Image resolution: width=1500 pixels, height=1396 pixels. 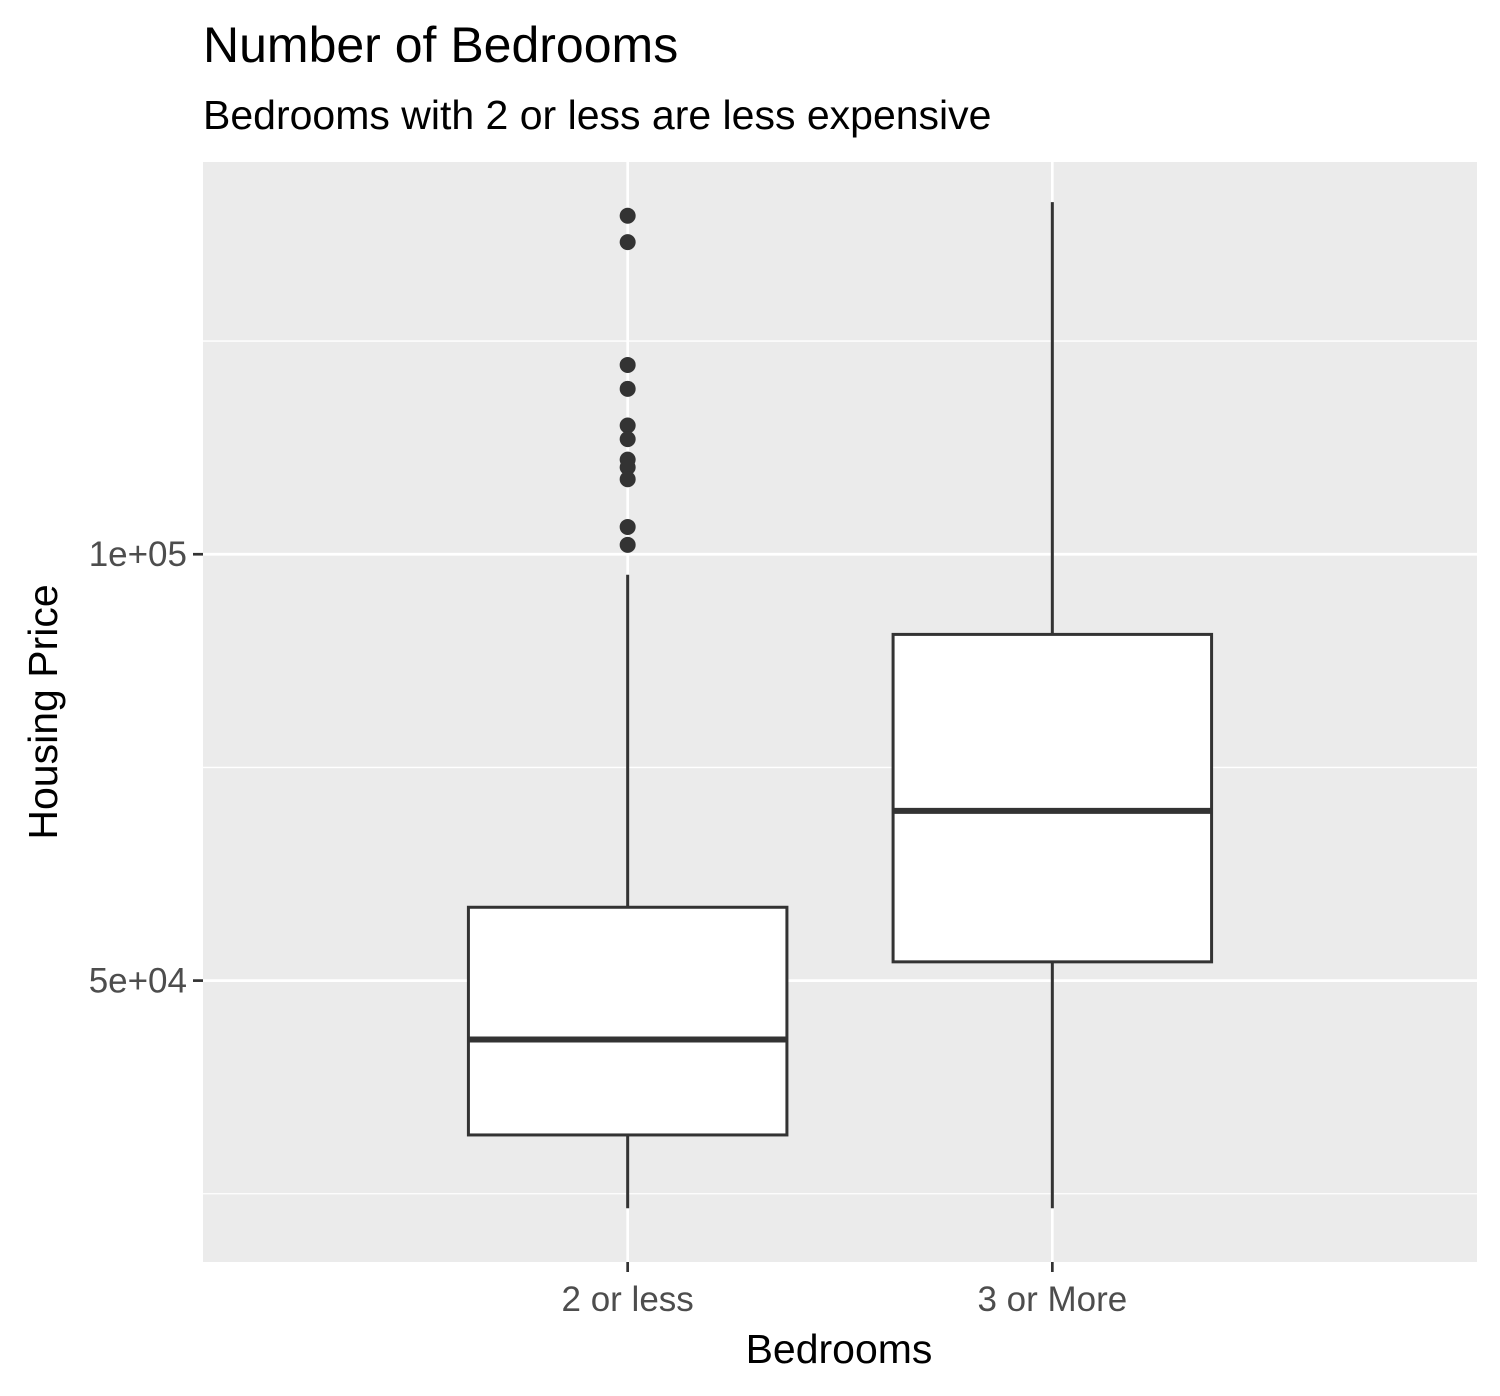 I want to click on chart-title: Number of Bedrooms, so click(x=441, y=45).